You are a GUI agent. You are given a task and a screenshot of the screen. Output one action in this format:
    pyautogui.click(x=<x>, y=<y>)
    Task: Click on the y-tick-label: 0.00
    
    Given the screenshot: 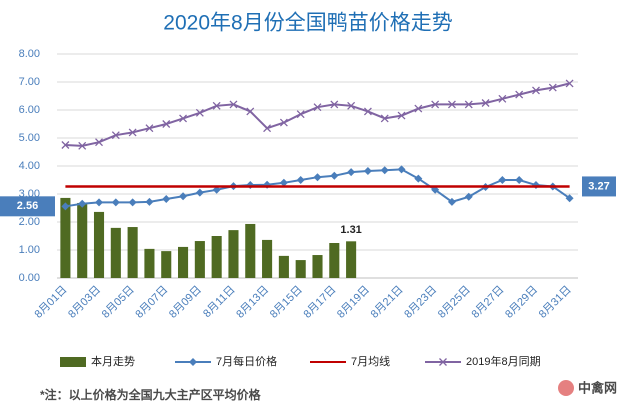 What is the action you would take?
    pyautogui.click(x=29, y=278)
    